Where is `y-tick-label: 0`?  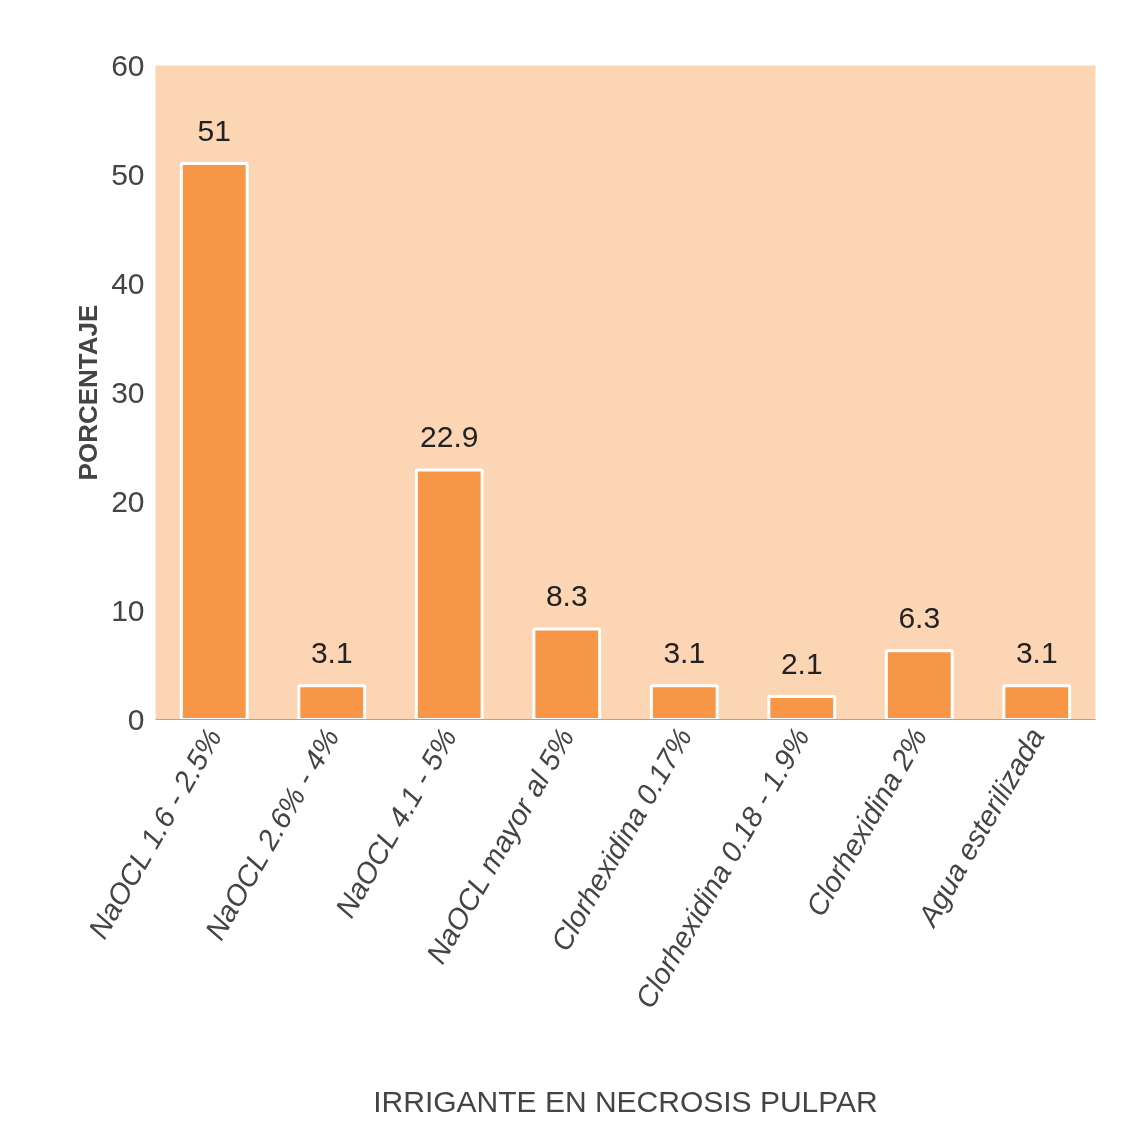 y-tick-label: 0 is located at coordinates (136, 719).